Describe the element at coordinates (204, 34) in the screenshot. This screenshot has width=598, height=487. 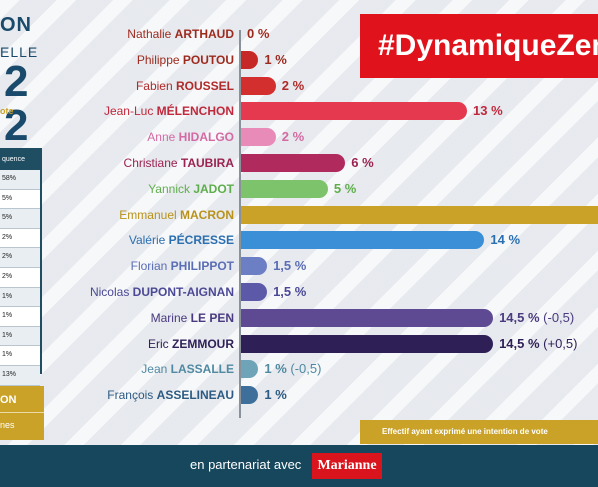
I see `candidate-last-name: ARTHAUD` at that location.